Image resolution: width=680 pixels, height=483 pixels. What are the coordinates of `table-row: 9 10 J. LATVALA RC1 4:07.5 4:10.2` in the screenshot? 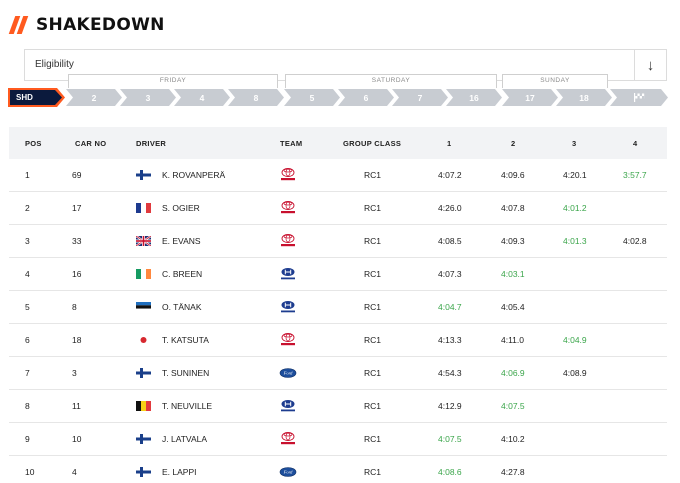 It's located at (338, 439).